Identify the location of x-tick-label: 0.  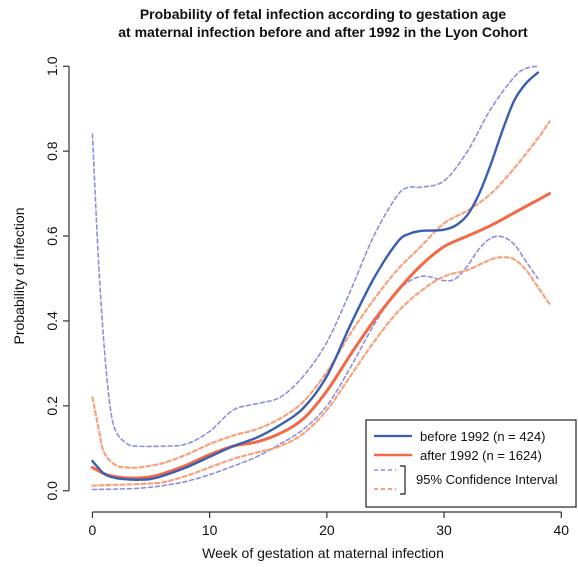
(93, 530).